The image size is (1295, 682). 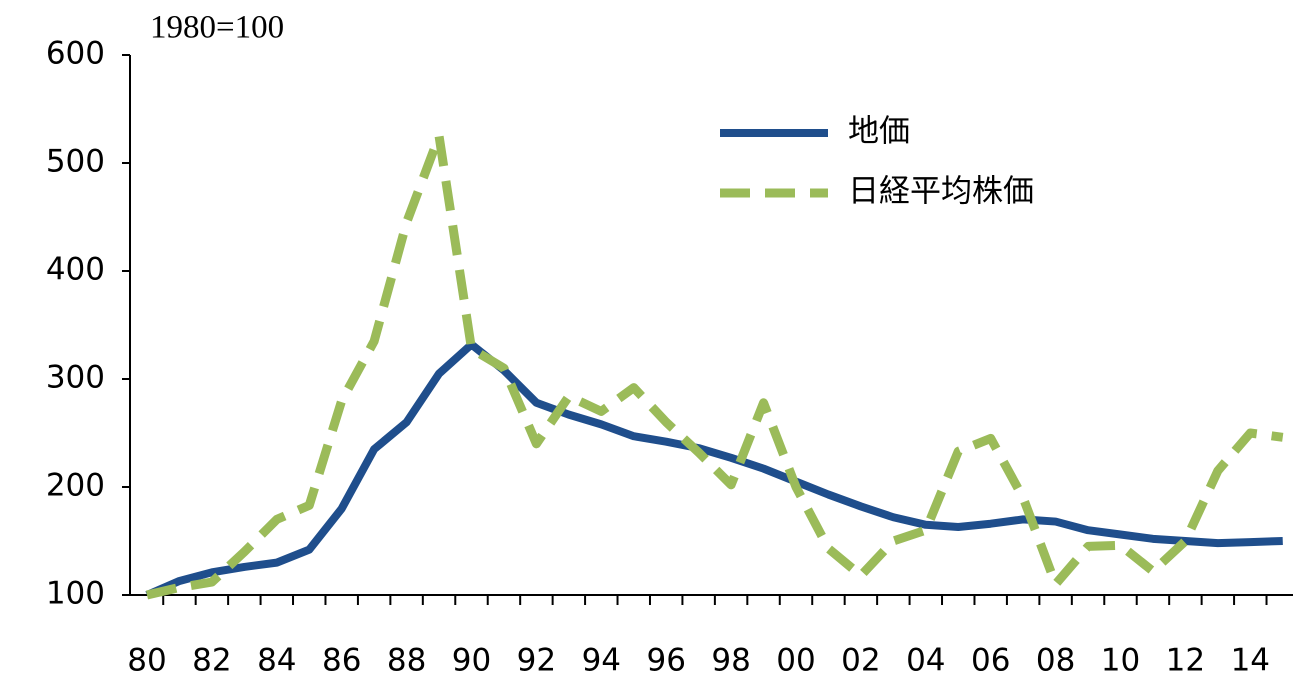 I want to click on y-tick-label: 500, so click(x=75, y=162).